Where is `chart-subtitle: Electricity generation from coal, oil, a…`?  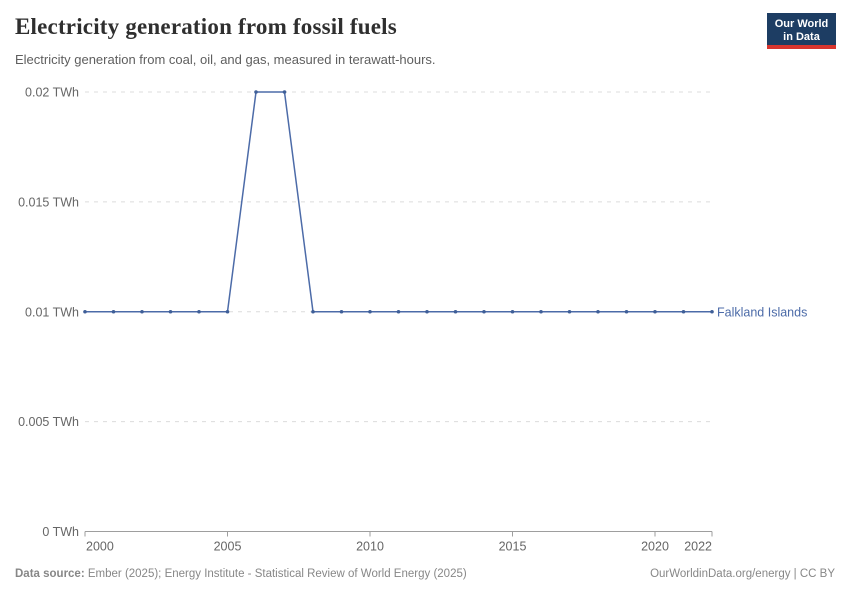 chart-subtitle: Electricity generation from coal, oil, a… is located at coordinates (225, 59).